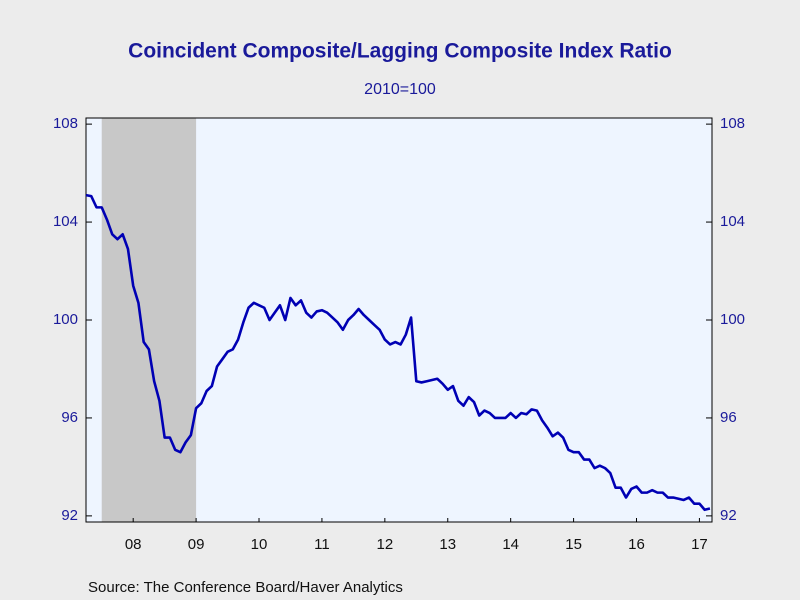 Image resolution: width=800 pixels, height=600 pixels. I want to click on x-tick-label: 09, so click(196, 544).